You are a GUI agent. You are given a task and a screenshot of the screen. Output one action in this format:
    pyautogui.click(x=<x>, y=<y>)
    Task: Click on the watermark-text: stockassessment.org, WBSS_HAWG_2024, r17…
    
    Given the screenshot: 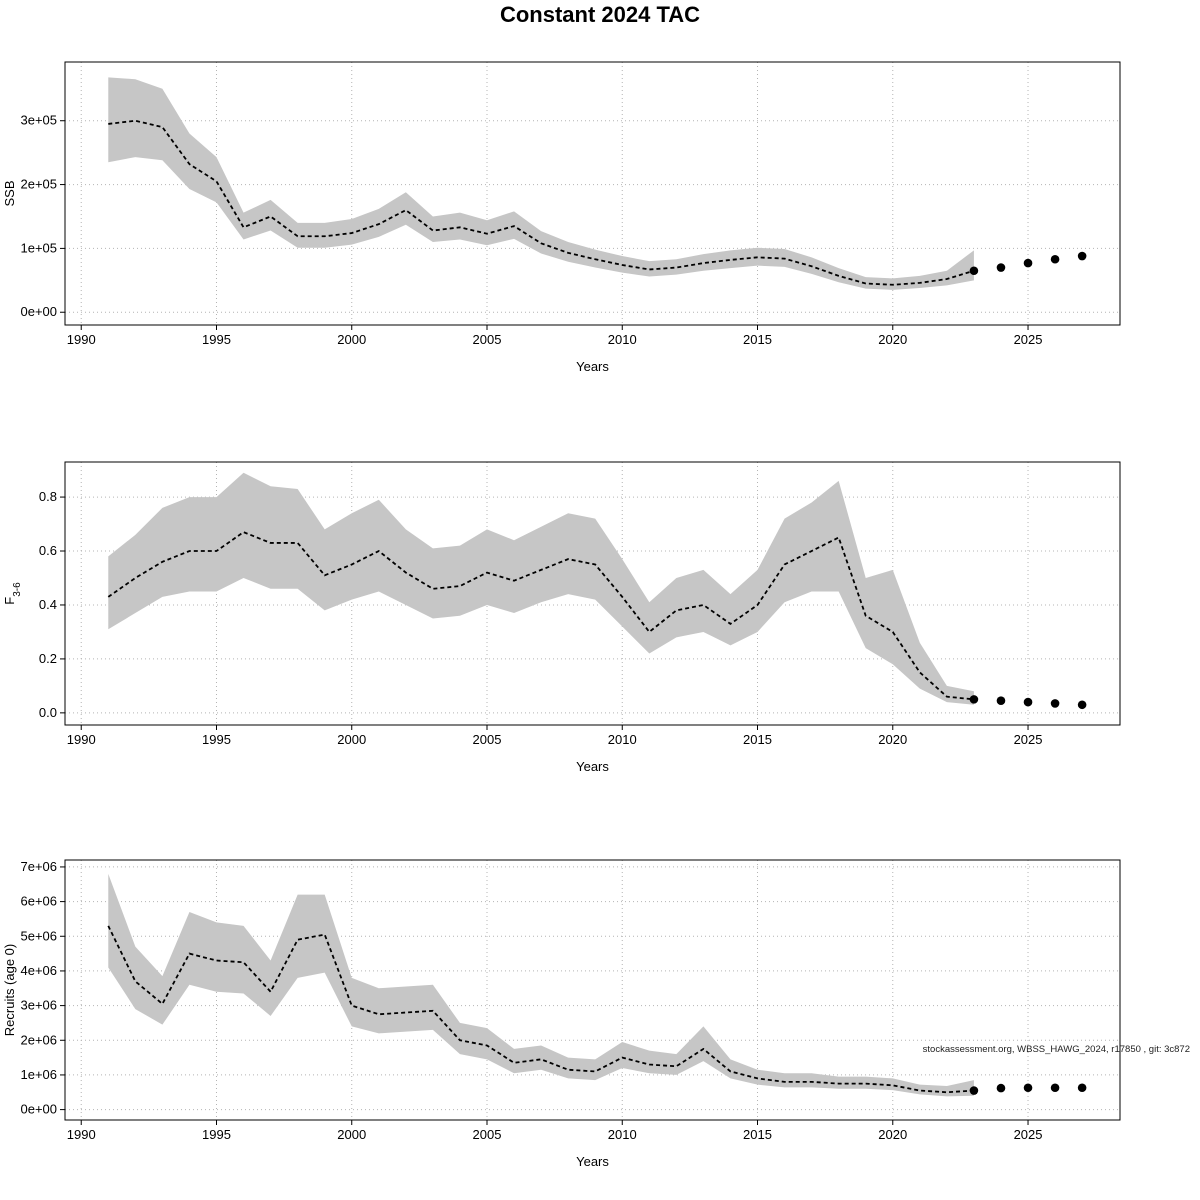 What is the action you would take?
    pyautogui.click(x=1056, y=1049)
    